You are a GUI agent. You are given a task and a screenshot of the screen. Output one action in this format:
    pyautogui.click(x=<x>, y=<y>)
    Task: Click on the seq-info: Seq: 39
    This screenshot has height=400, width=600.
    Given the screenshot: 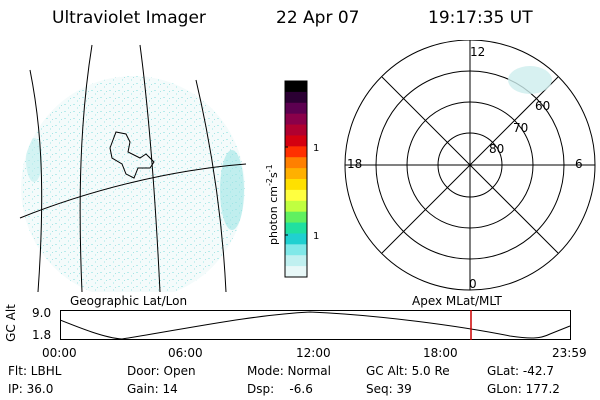 What is the action you would take?
    pyautogui.click(x=389, y=389)
    